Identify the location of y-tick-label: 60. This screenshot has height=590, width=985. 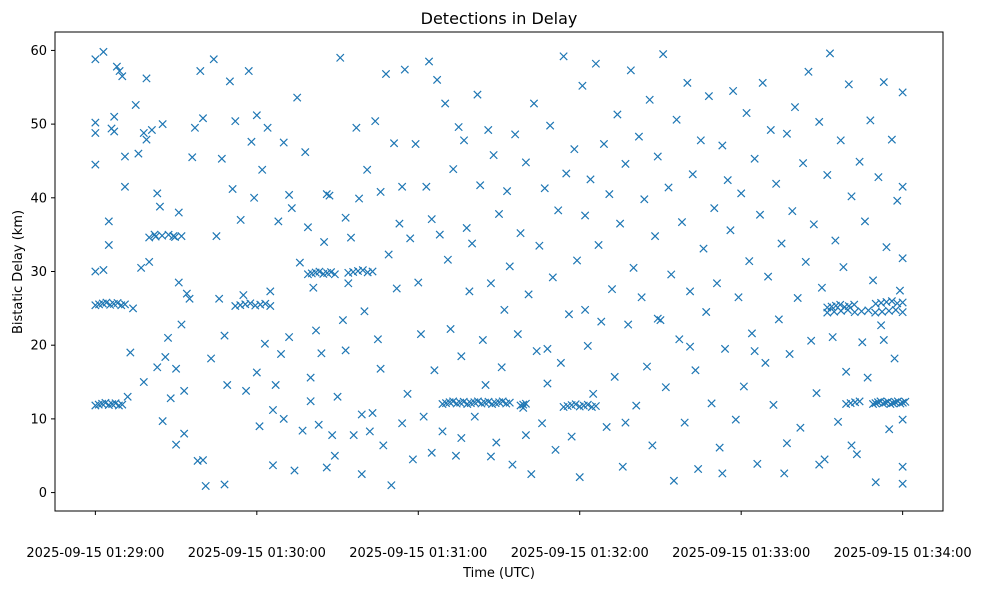
(38, 51).